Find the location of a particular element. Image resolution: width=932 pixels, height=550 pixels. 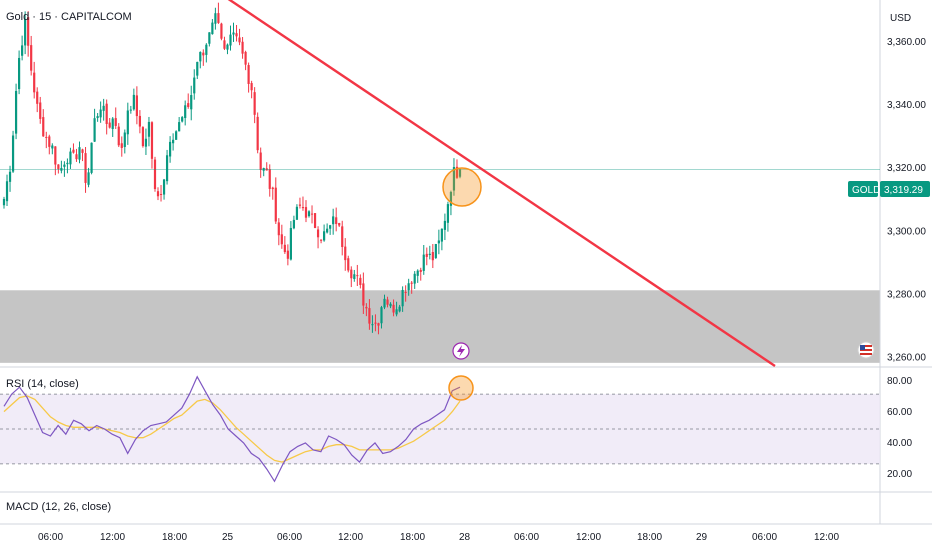

rsi-tick: 80.00 is located at coordinates (899, 381).